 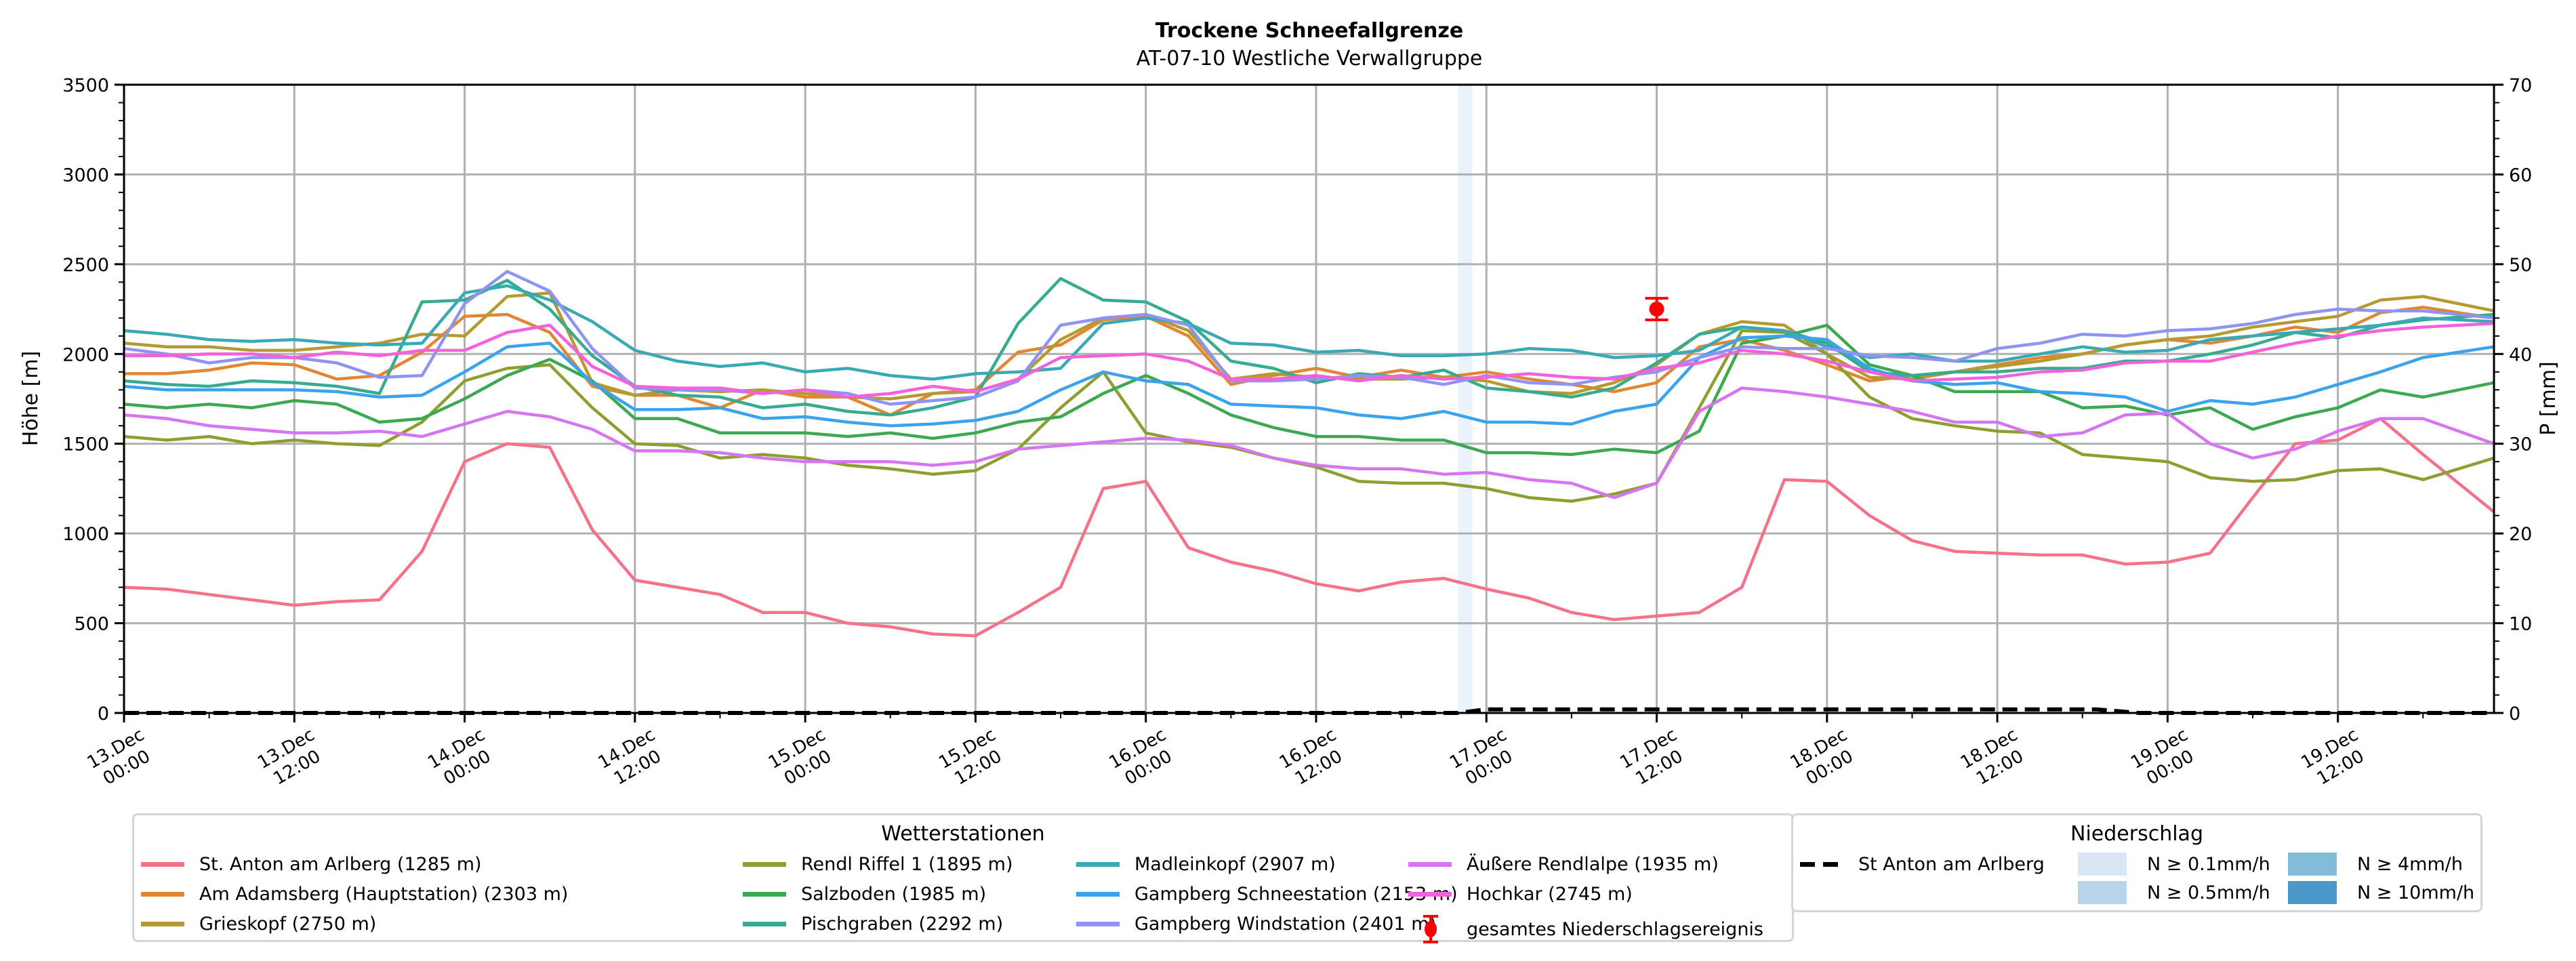 I want to click on legend-item-station: Salzboden (1985 m), so click(x=865, y=894).